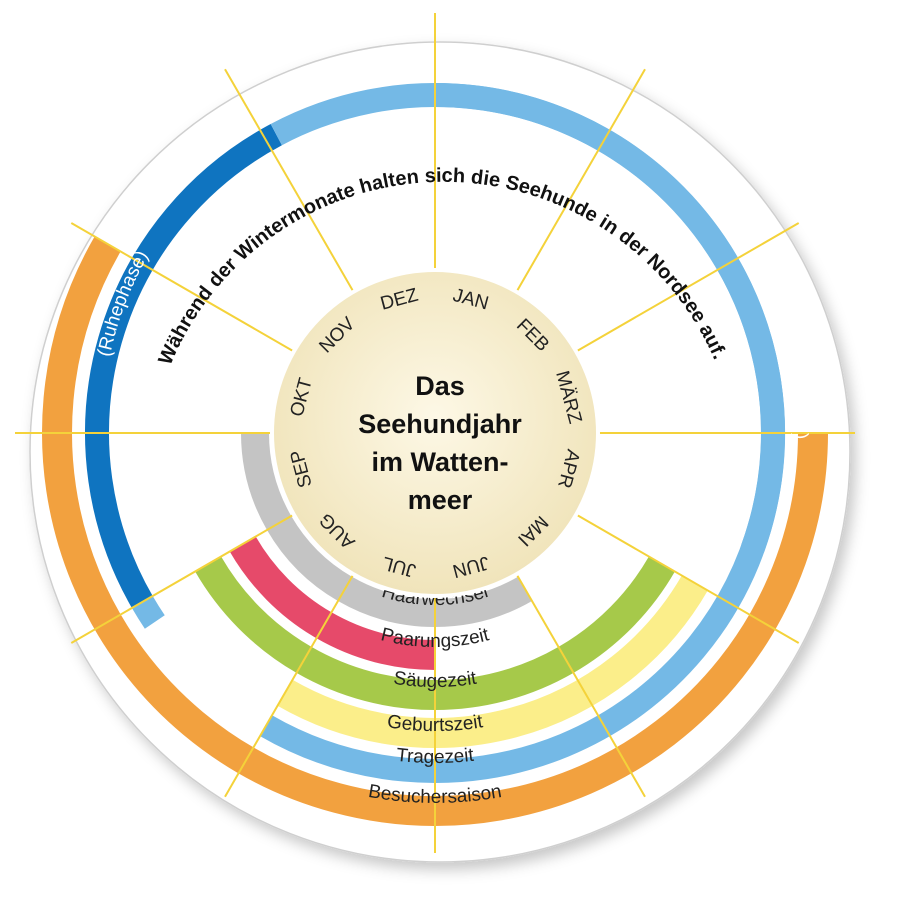 The height and width of the screenshot is (900, 900). Describe the element at coordinates (435, 723) in the screenshot. I see `geburtszeit-label: Geburtszeit` at that location.